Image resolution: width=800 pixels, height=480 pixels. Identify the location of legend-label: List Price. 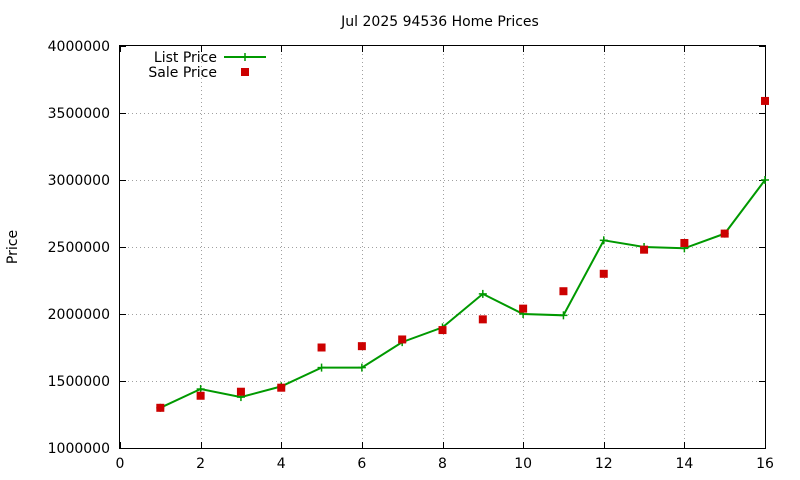
(185, 58).